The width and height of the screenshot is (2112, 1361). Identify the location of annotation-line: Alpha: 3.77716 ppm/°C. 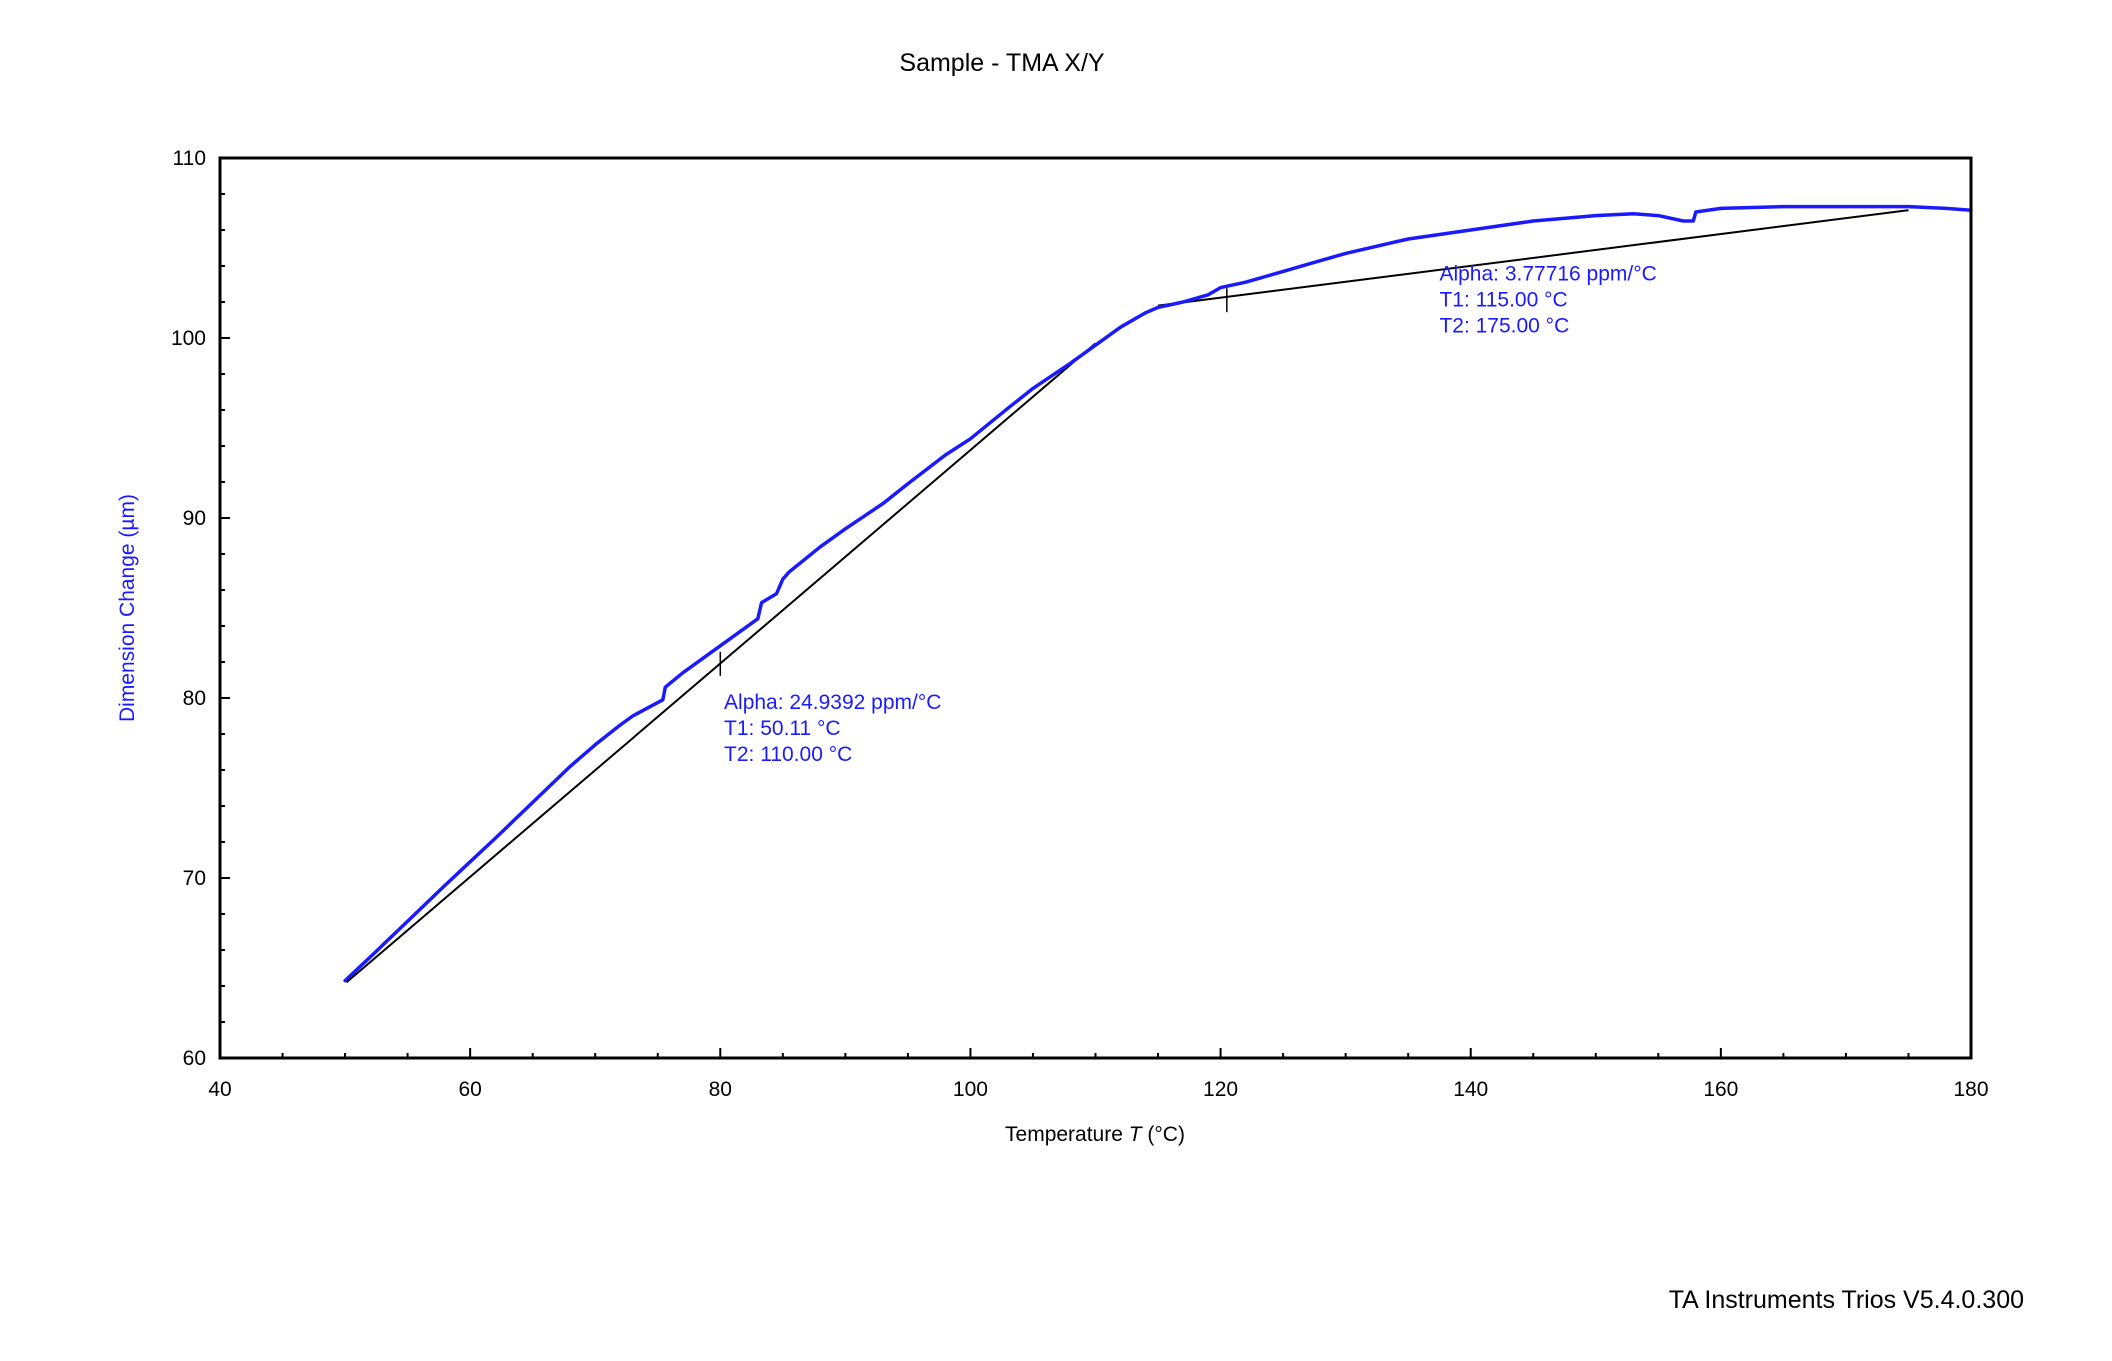
(1547, 273).